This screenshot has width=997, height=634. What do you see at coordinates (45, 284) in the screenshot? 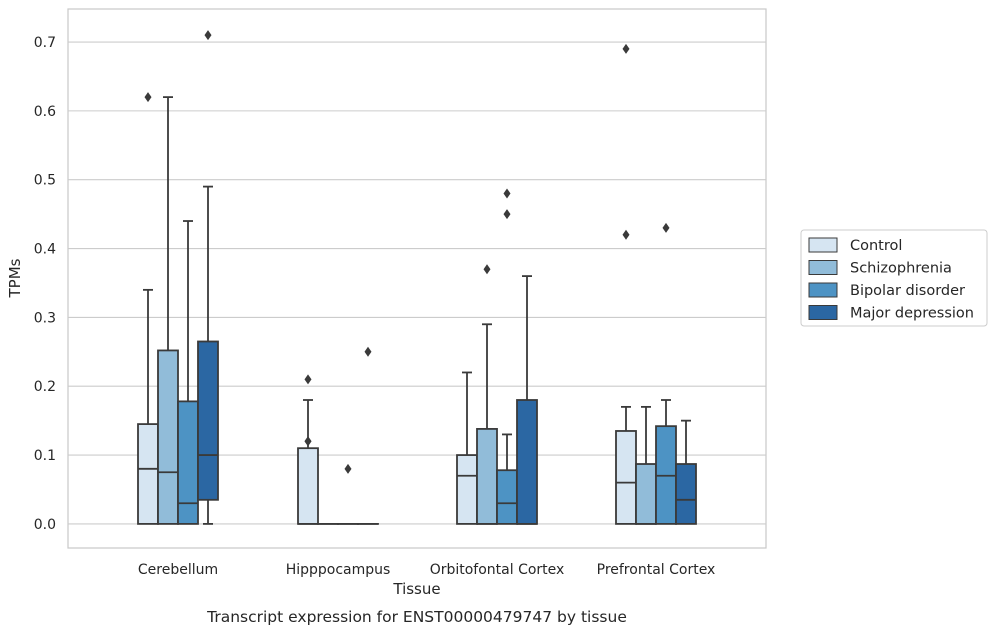
I see `y-tick-labels: 0.0 0.1 0.2 0.3 0.4 0.5 0.6 0.7` at bounding box center [45, 284].